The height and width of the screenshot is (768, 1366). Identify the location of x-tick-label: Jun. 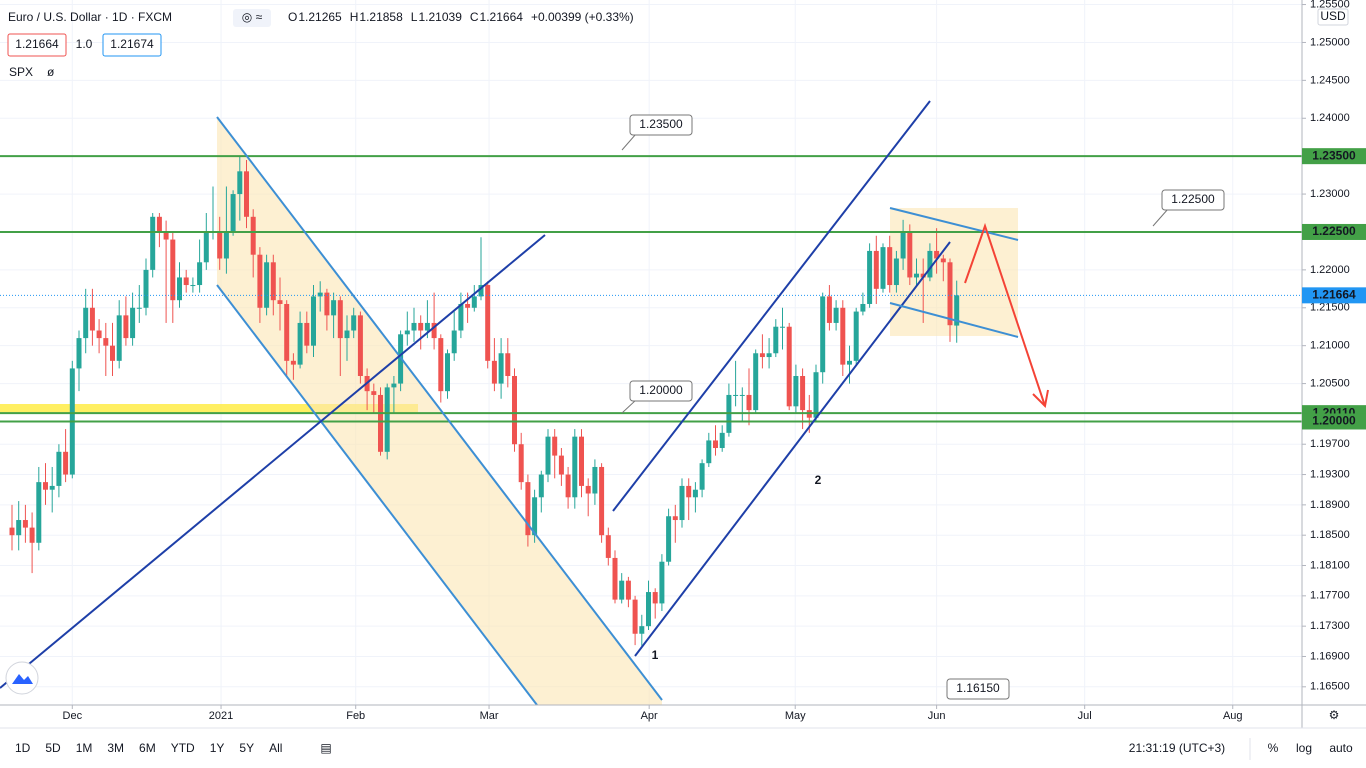
(937, 716).